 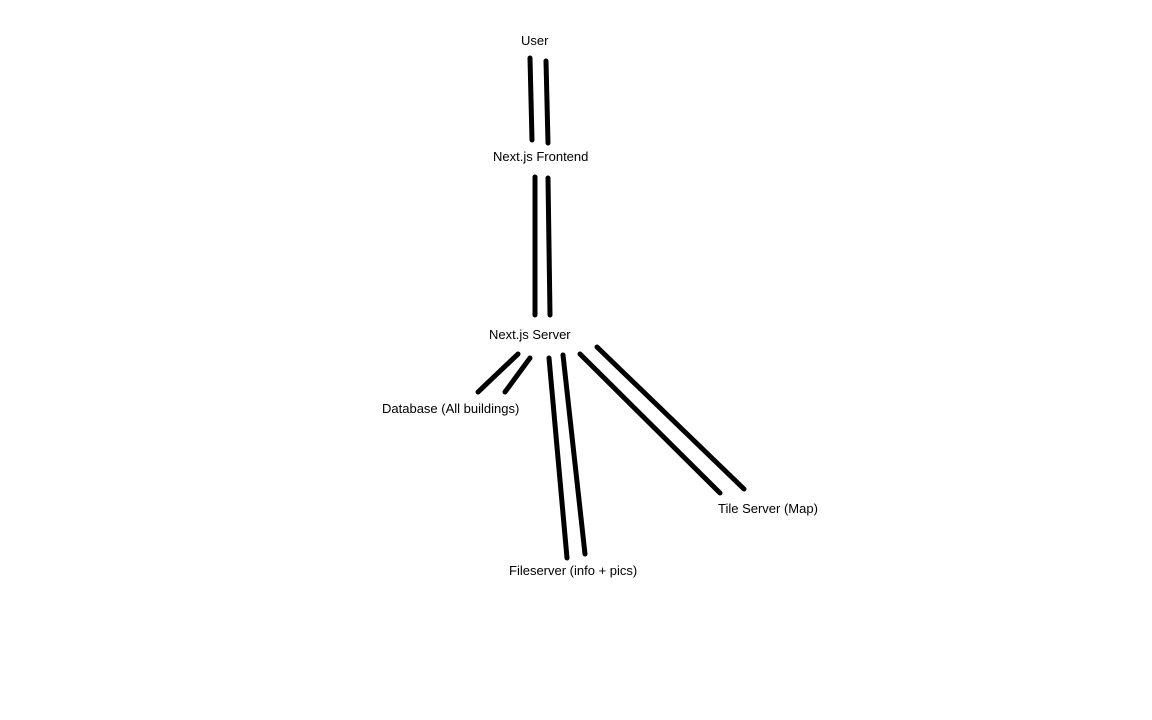 What do you see at coordinates (542, 246) in the screenshot?
I see `edge-frontend-server` at bounding box center [542, 246].